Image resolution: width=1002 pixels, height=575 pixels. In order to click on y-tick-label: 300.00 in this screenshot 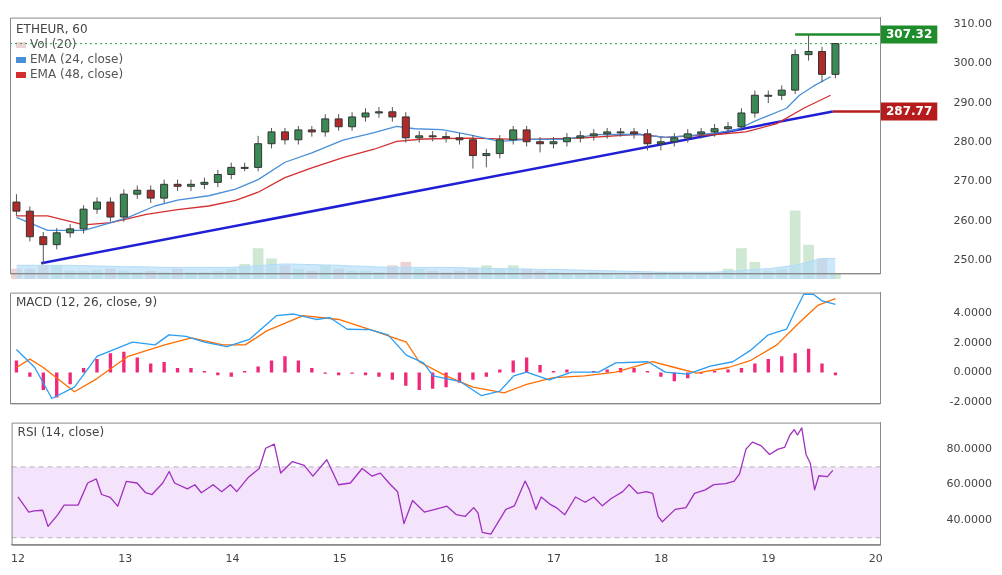, I will do `click(972, 63)`.